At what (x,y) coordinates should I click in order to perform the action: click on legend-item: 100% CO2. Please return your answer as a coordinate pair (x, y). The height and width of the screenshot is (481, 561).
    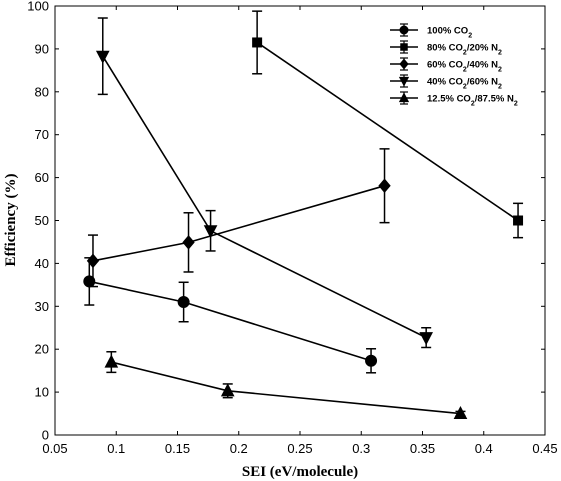
    Looking at the image, I should click on (431, 31).